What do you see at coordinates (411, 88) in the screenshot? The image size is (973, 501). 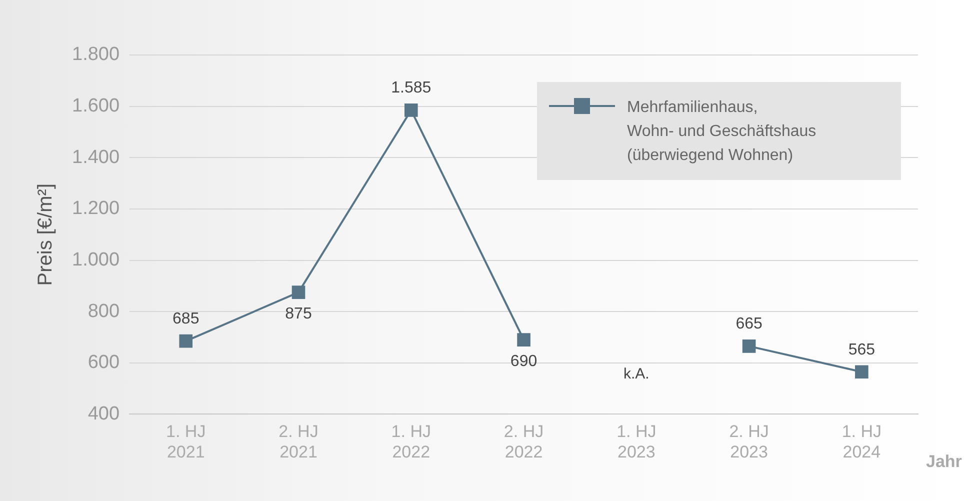 I see `text: 1.585` at bounding box center [411, 88].